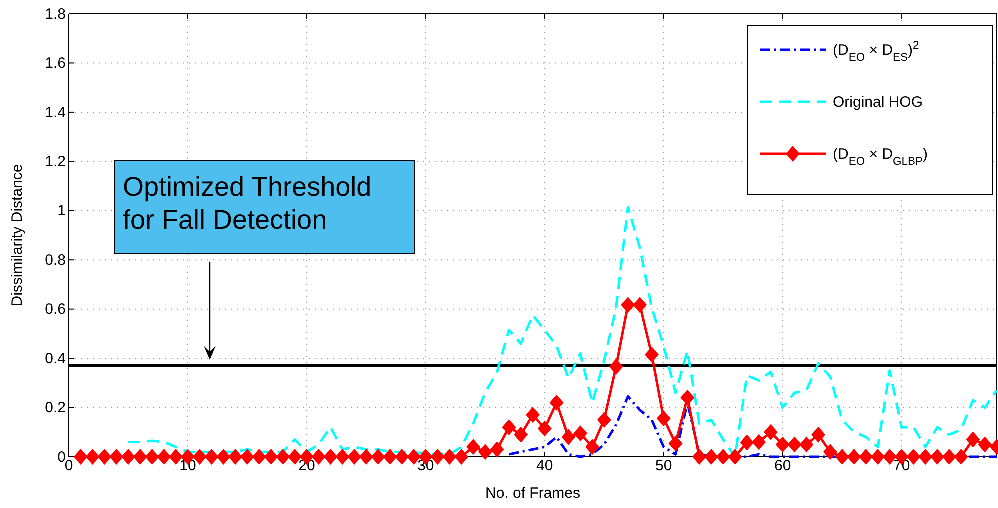 The image size is (998, 508). What do you see at coordinates (533, 493) in the screenshot?
I see `x-axis-title: No. of Frames` at bounding box center [533, 493].